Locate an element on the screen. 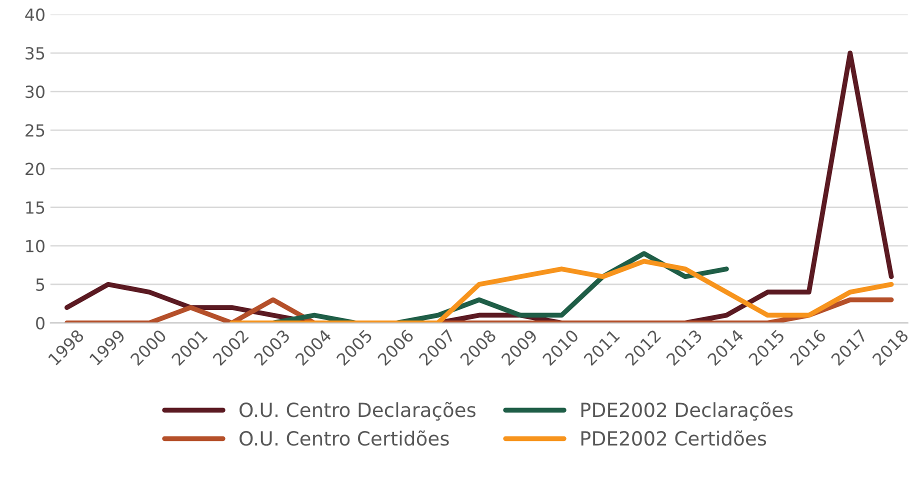 The width and height of the screenshot is (917, 482). line-series is located at coordinates (561, 290).